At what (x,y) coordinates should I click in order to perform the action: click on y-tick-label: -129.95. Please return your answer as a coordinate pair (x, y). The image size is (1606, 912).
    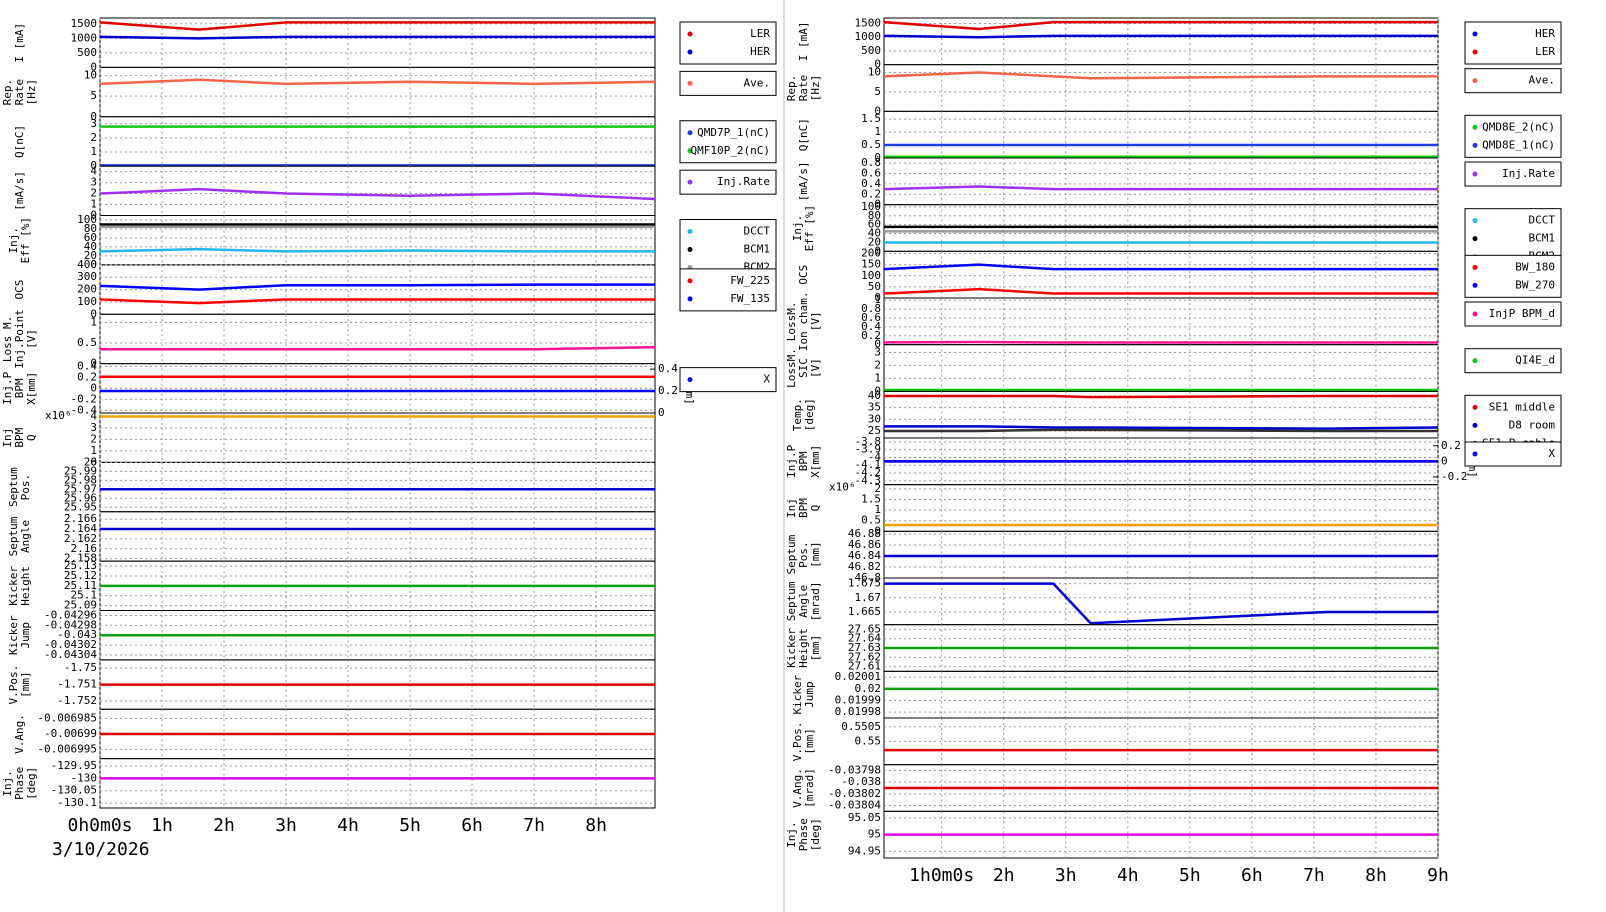
    Looking at the image, I should click on (74, 765).